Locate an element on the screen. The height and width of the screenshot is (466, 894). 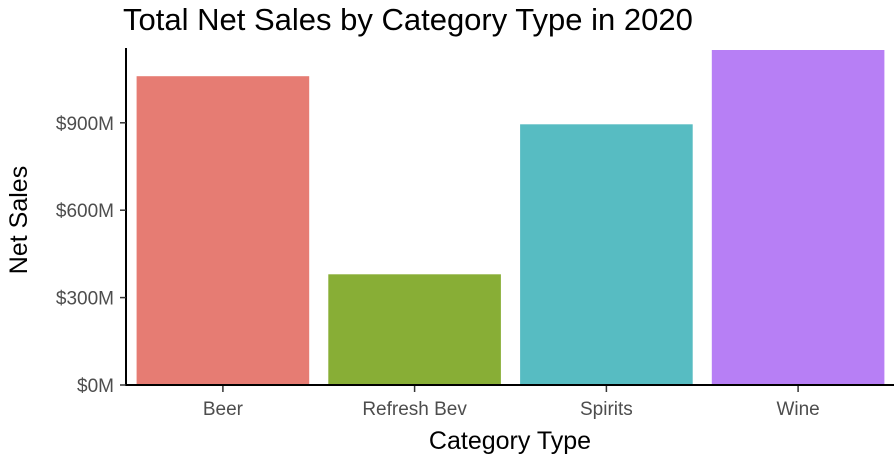
bar-spirits is located at coordinates (606, 255).